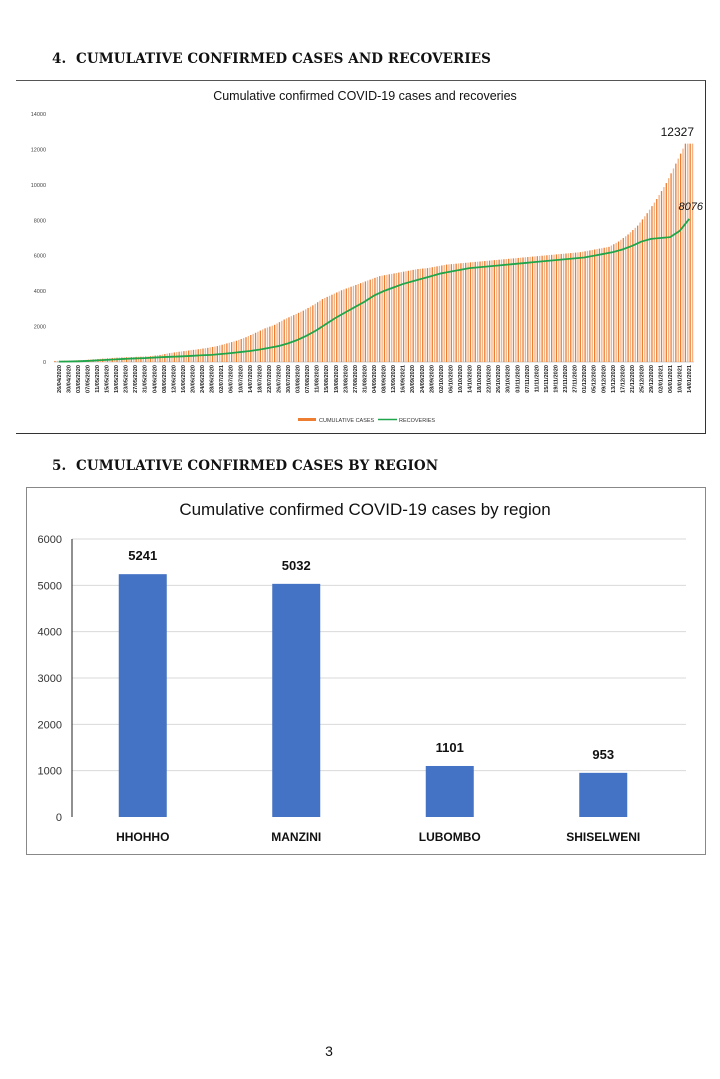 Image resolution: width=720 pixels, height=1079 pixels. I want to click on x-tick-label: 20/06/2020, so click(194, 379).